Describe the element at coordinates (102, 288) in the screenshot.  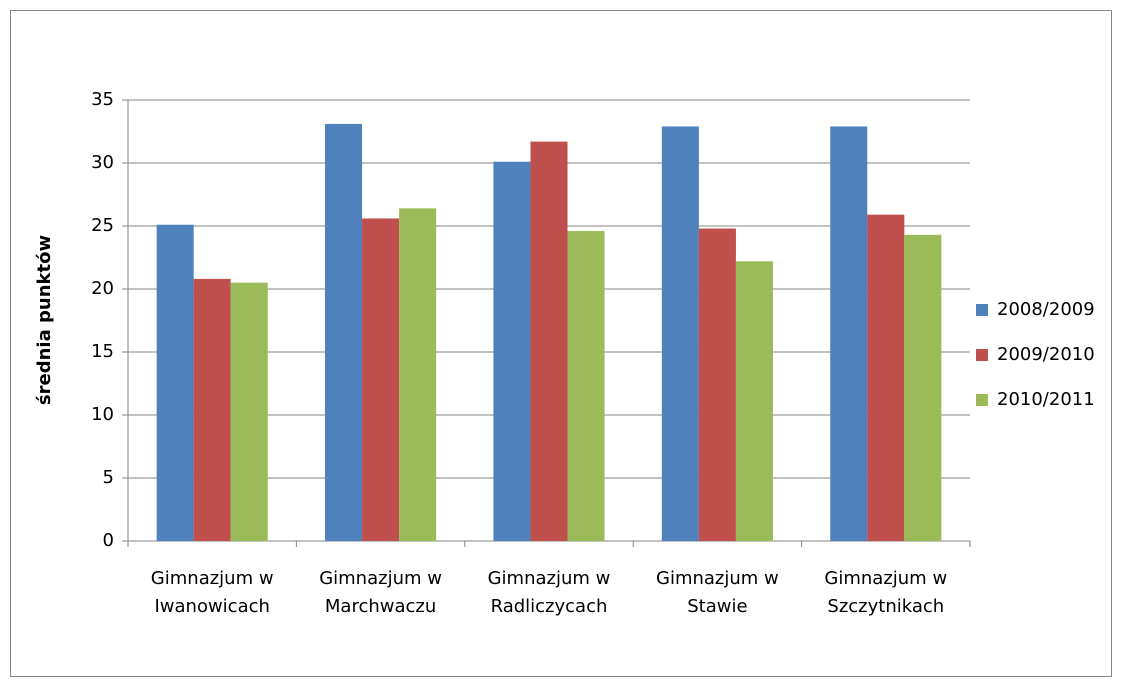
I see `y-tick-label: 20` at that location.